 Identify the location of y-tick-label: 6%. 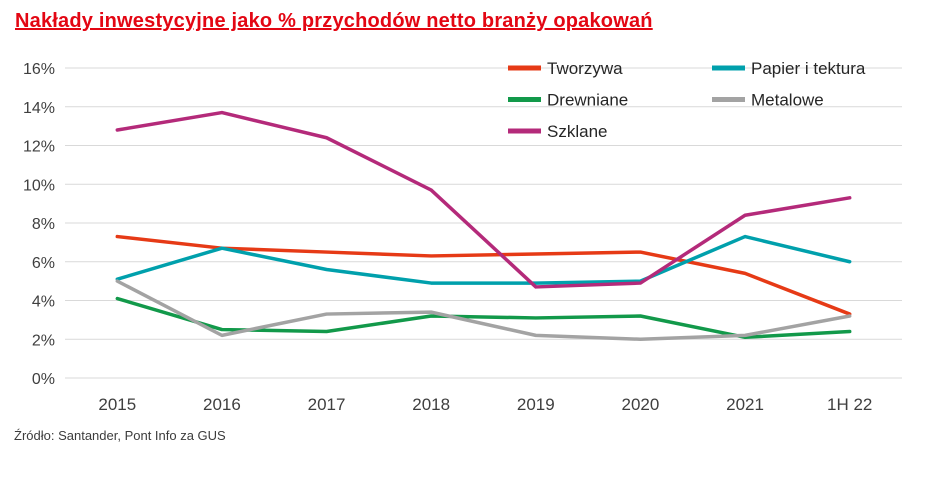
(43, 263).